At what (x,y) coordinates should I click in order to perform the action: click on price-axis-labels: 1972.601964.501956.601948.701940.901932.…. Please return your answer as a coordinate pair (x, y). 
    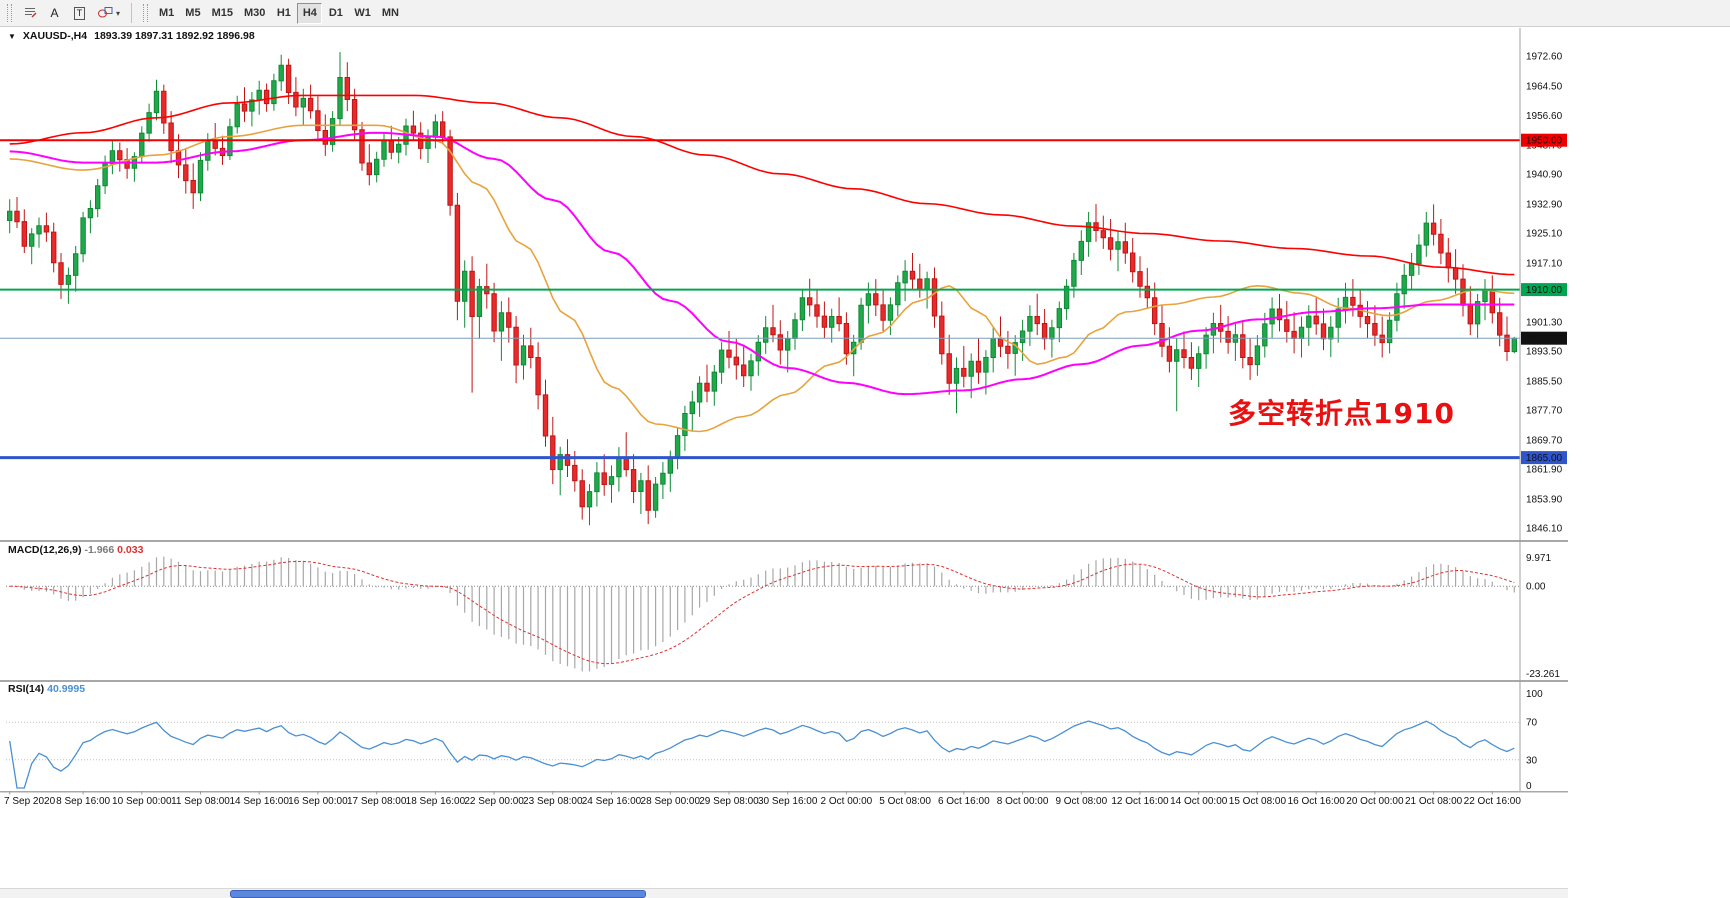
    Looking at the image, I should click on (1544, 292).